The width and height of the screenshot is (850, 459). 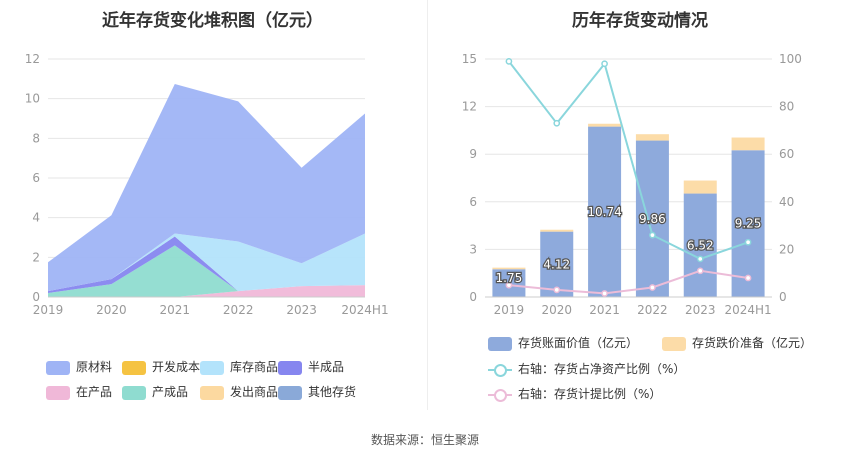 What do you see at coordinates (786, 154) in the screenshot?
I see `right-y2-tick-label: 60` at bounding box center [786, 154].